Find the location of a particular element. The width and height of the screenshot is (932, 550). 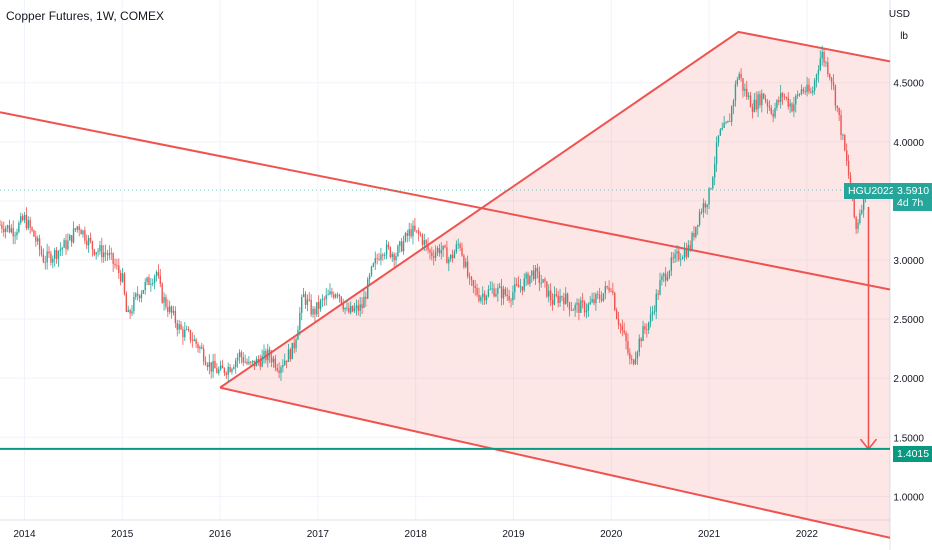

support-level-label: 1.4015 is located at coordinates (912, 454).